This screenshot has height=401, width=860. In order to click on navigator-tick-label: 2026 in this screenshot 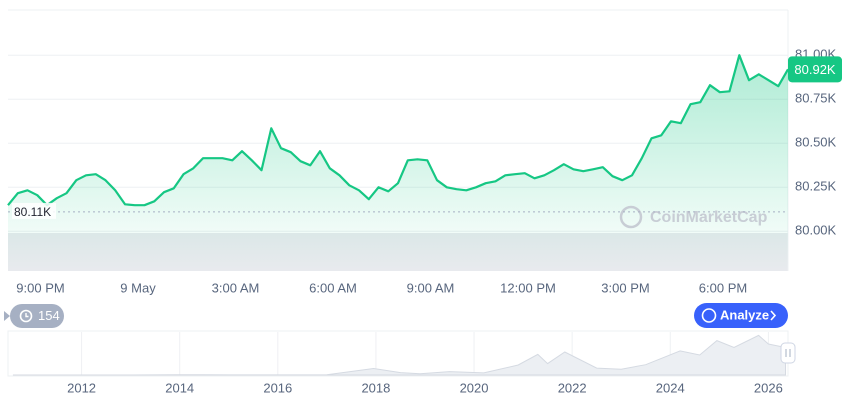, I will do `click(768, 387)`.